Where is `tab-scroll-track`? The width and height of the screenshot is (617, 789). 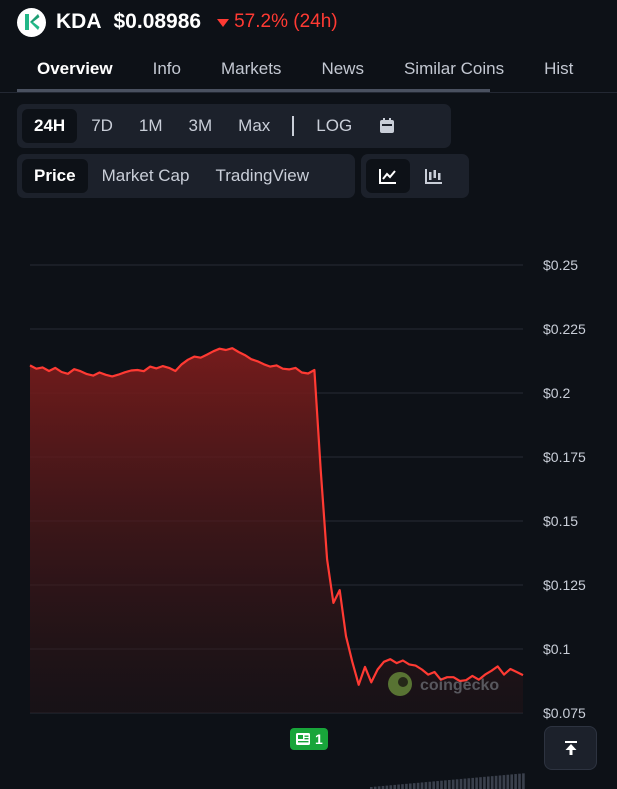
tab-scroll-track is located at coordinates (253, 90).